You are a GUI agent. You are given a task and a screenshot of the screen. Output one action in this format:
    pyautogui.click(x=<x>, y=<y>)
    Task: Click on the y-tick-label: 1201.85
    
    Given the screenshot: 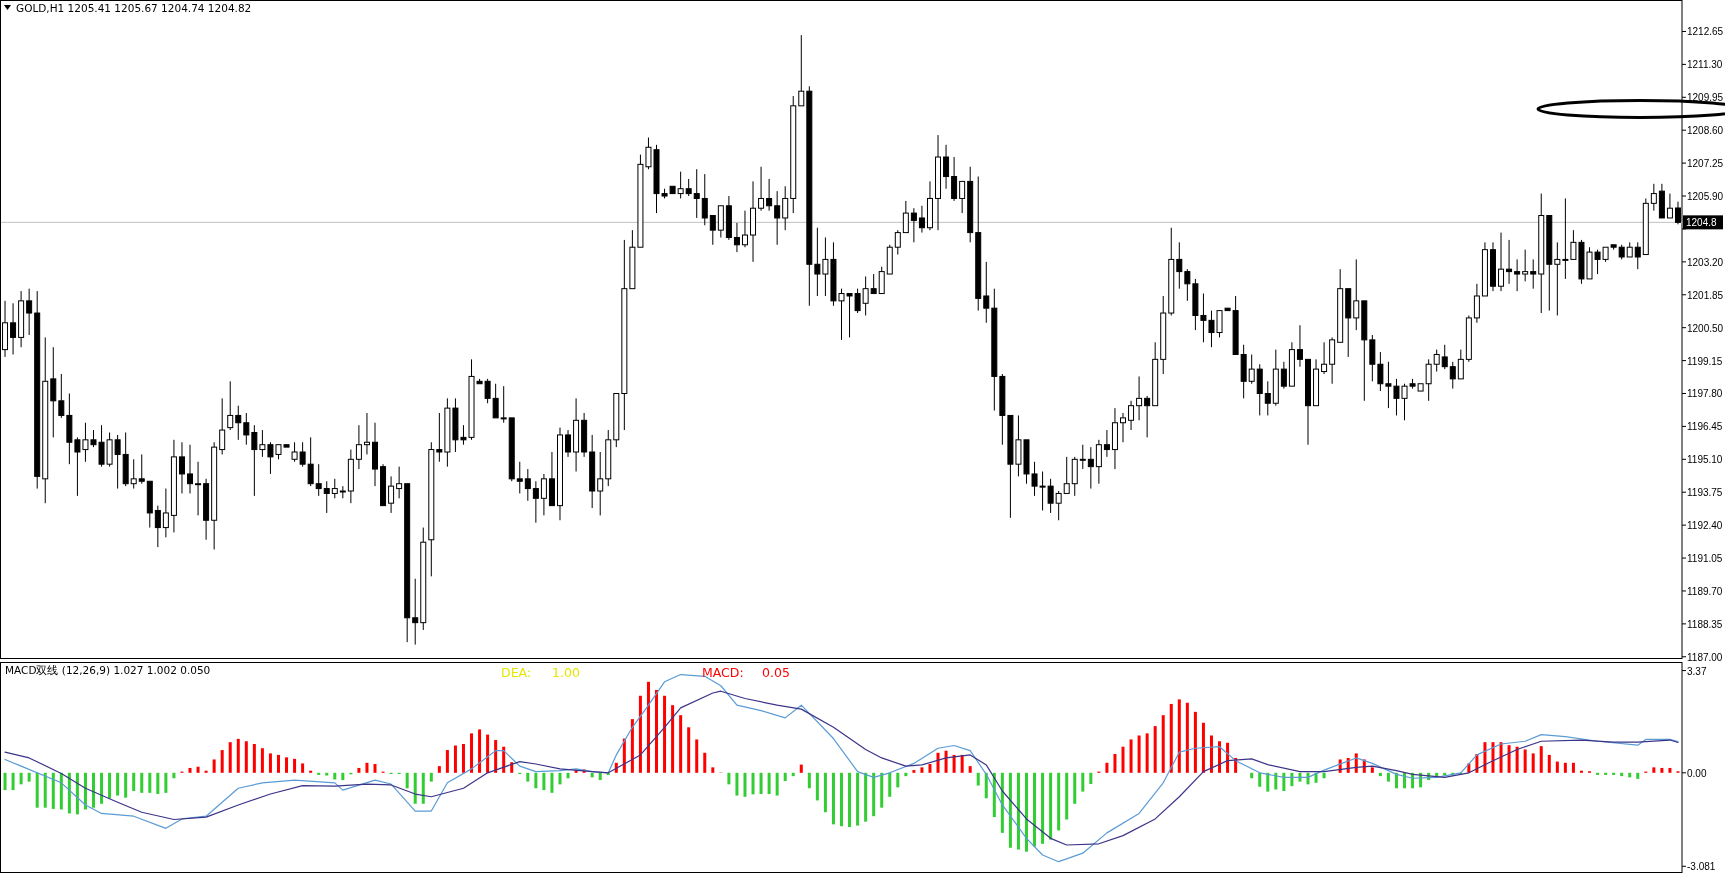 What is the action you would take?
    pyautogui.click(x=1705, y=295)
    